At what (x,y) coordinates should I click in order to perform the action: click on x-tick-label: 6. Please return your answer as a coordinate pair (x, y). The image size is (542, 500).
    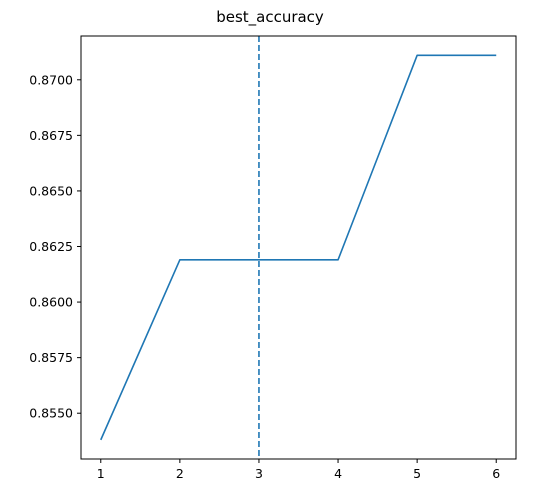
    Looking at the image, I should click on (496, 473).